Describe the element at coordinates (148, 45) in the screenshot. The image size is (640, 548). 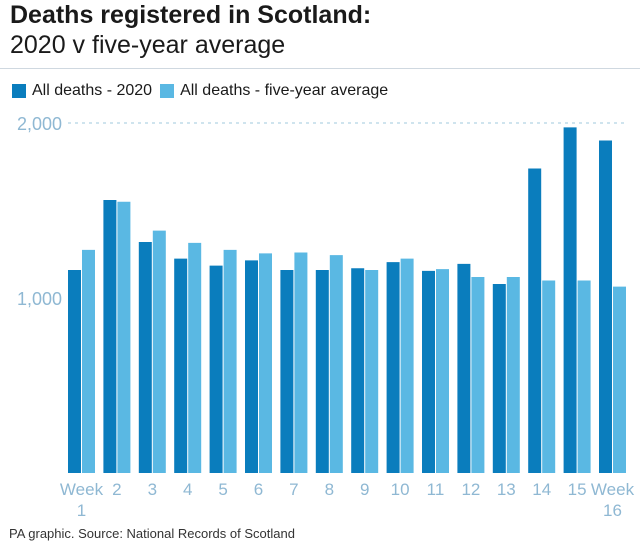
I see `chart-subtitle: 2020 v five-year average` at that location.